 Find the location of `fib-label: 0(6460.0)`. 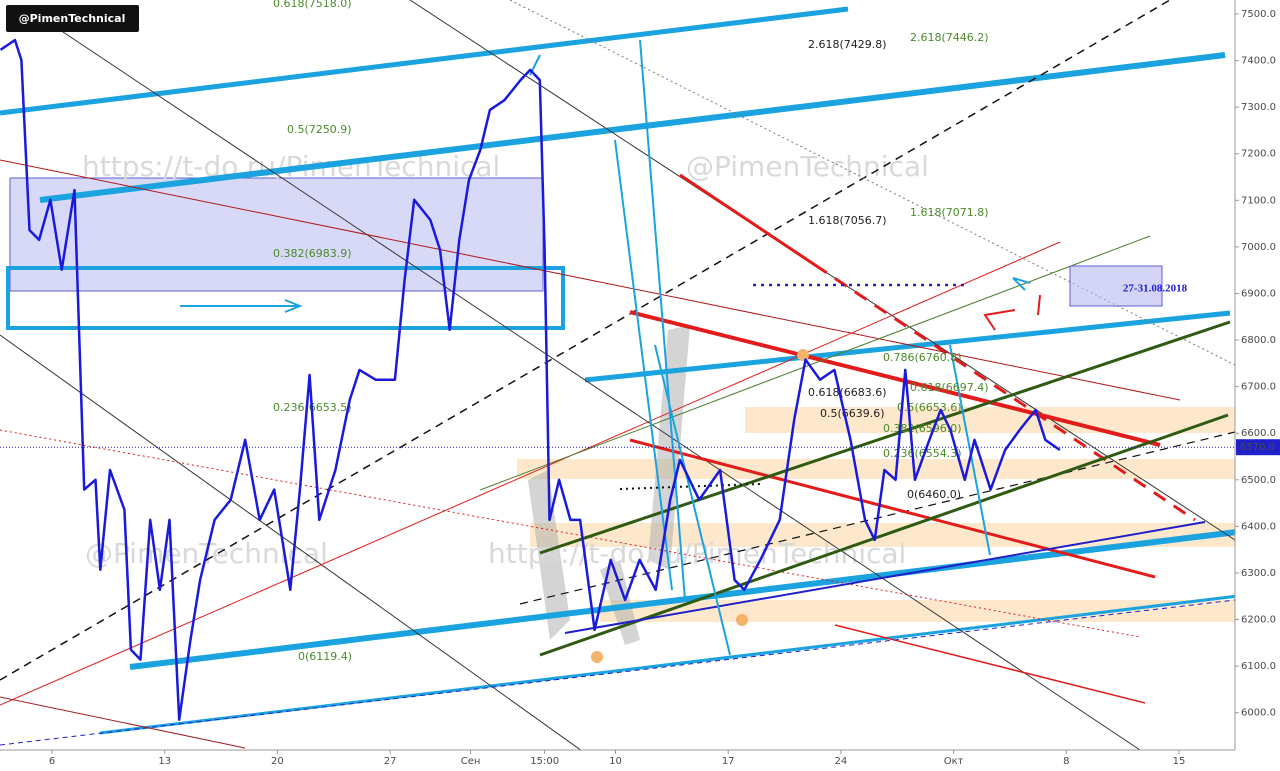

fib-label: 0(6460.0) is located at coordinates (934, 494).